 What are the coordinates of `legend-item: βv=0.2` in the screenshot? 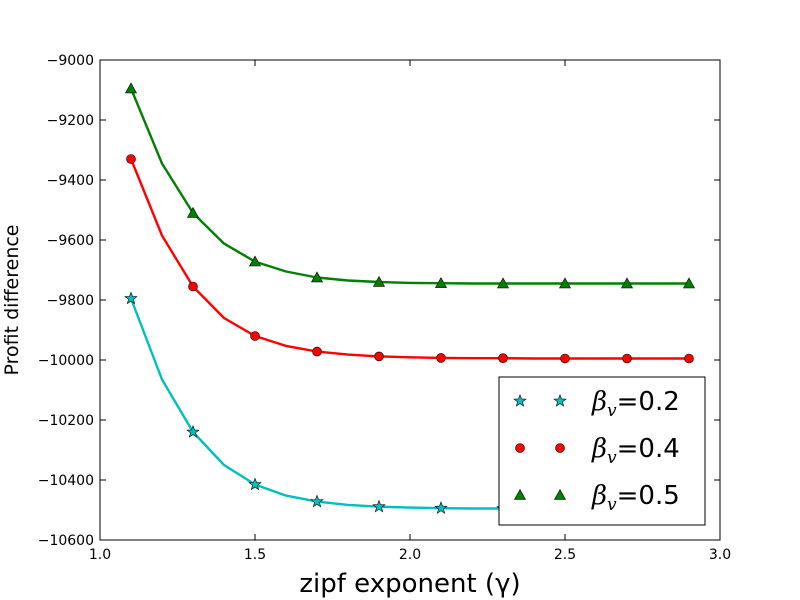 It's located at (596, 404).